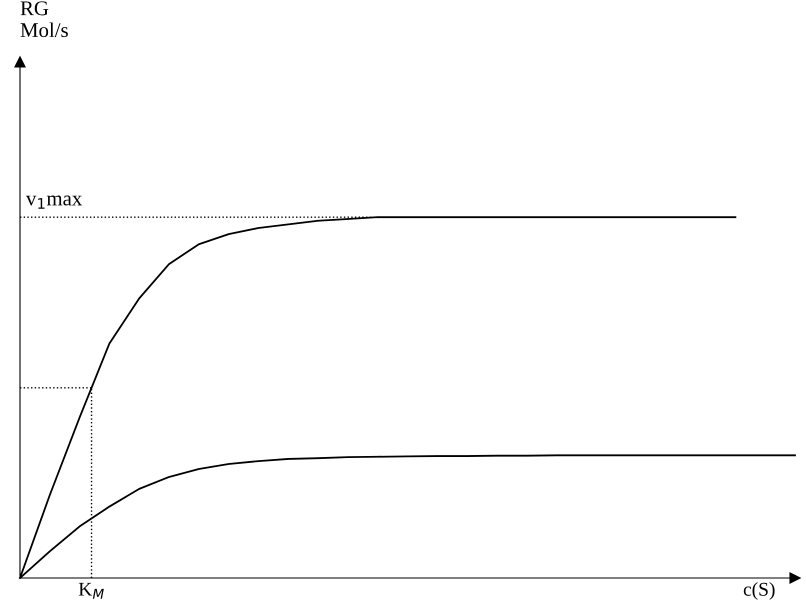 Image resolution: width=806 pixels, height=609 pixels. Describe the element at coordinates (759, 591) in the screenshot. I see `x-axis-title: c(S)` at that location.